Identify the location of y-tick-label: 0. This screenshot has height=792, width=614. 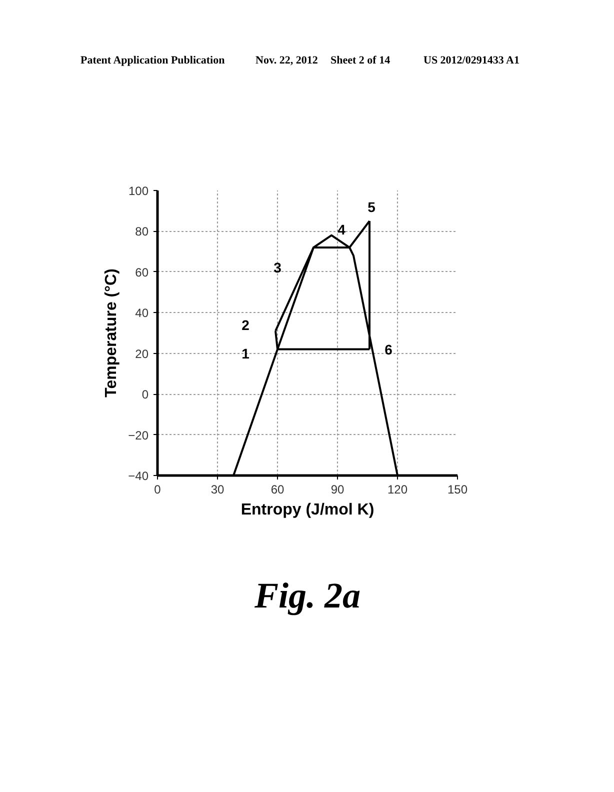
(145, 395).